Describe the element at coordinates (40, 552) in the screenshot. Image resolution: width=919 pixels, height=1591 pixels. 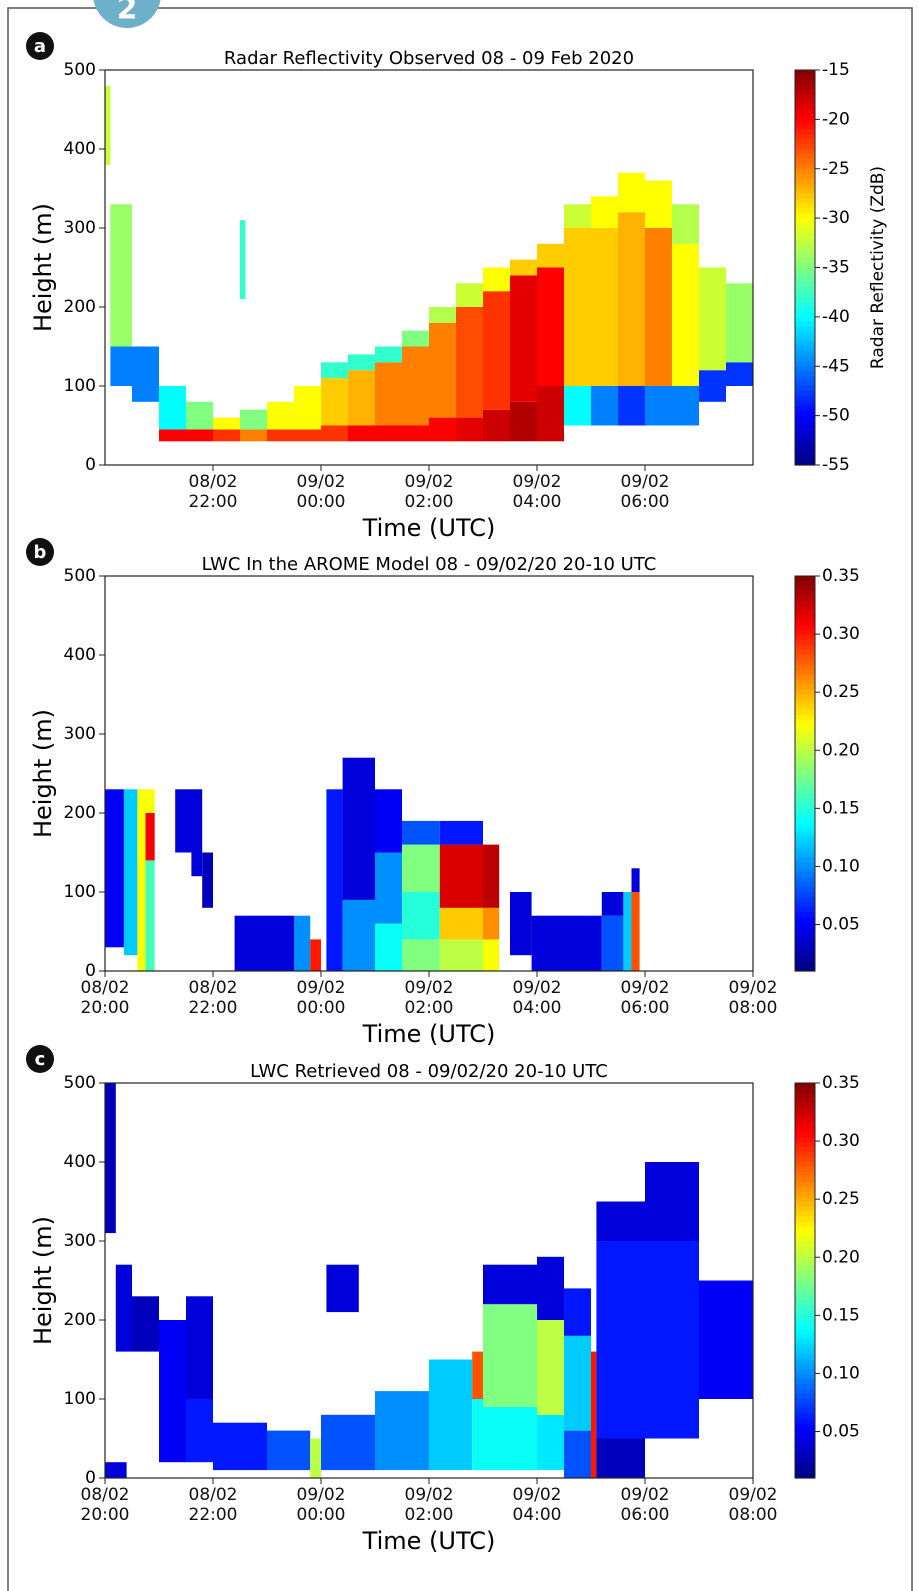
I see `panel-badge` at that location.